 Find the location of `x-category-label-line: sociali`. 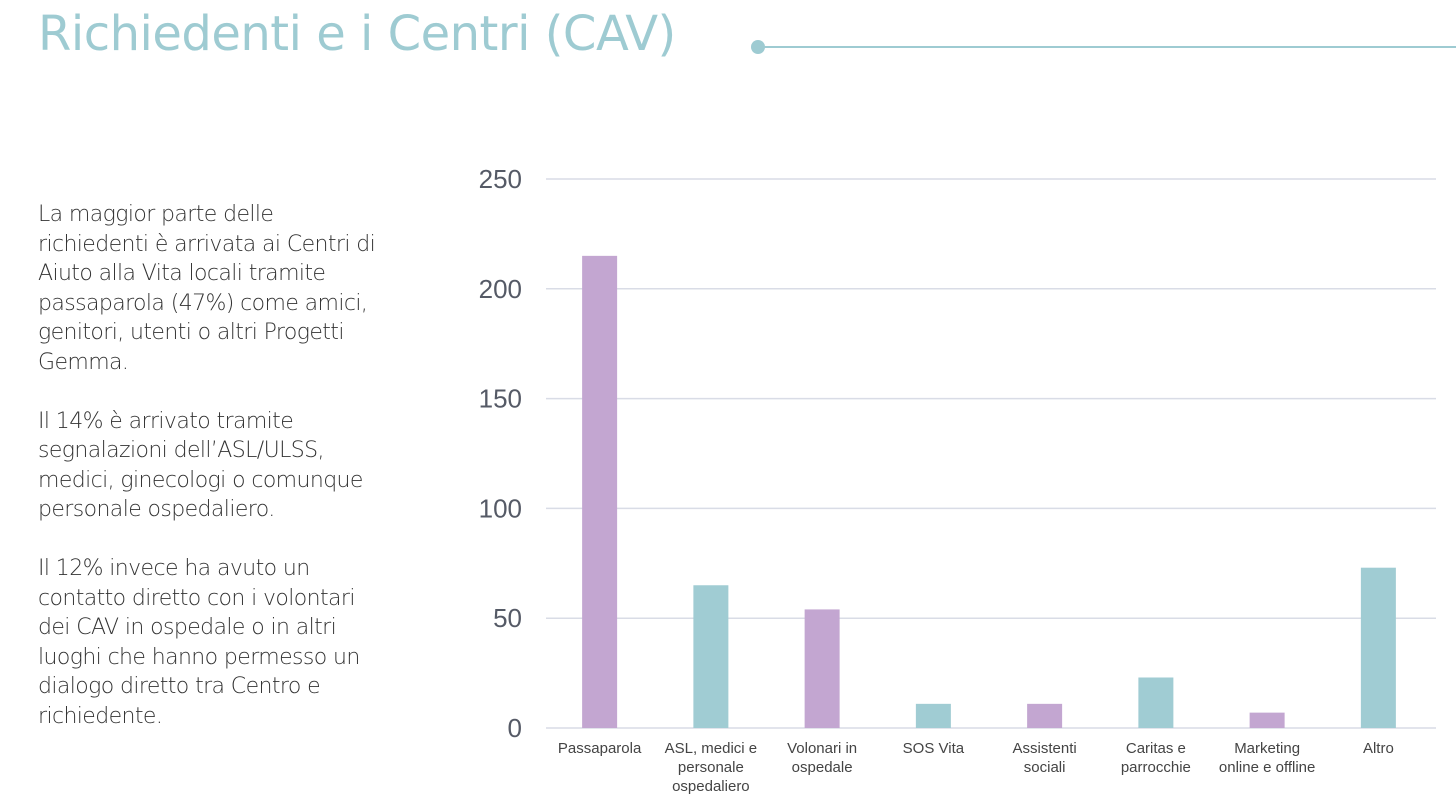

x-category-label-line: sociali is located at coordinates (1045, 767).